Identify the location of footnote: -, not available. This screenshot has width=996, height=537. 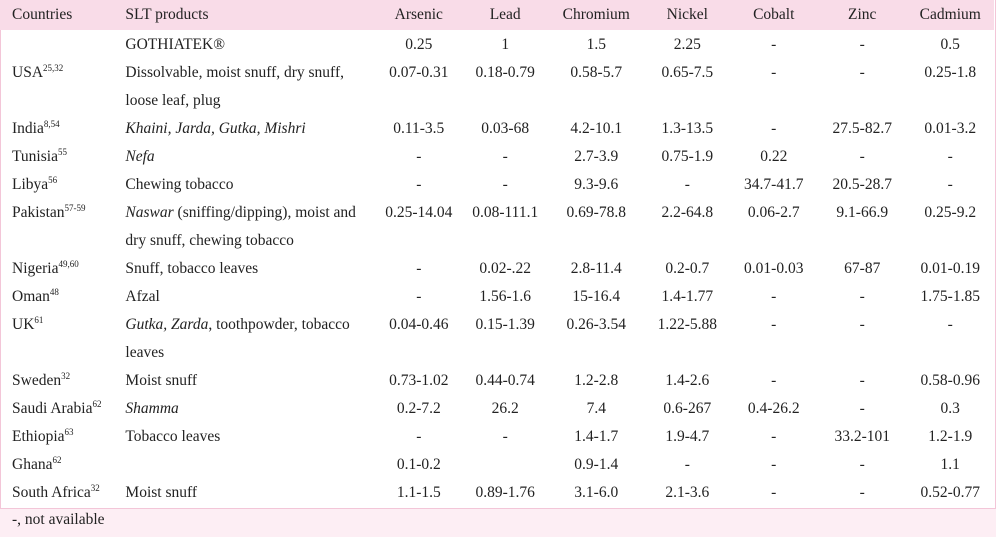
(58, 519).